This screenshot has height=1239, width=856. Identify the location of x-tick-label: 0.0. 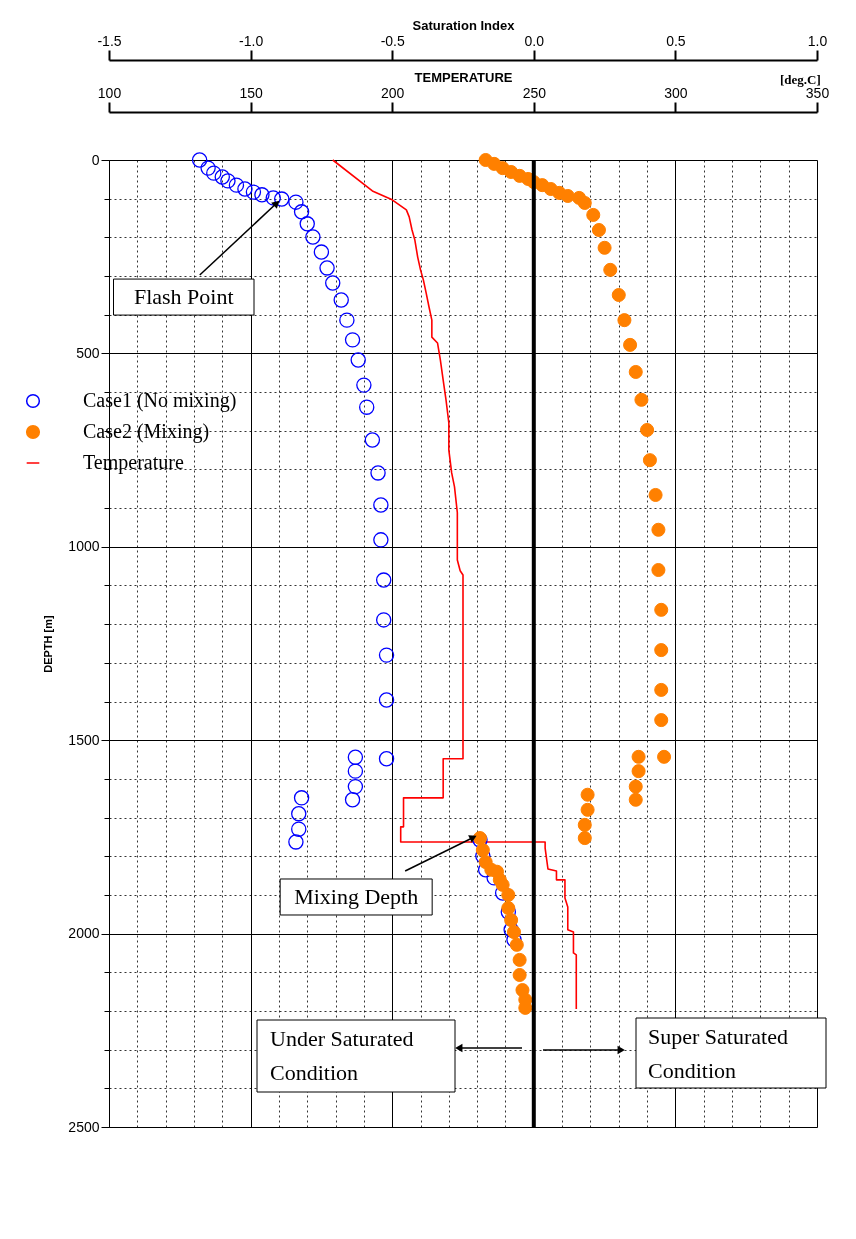
(534, 40).